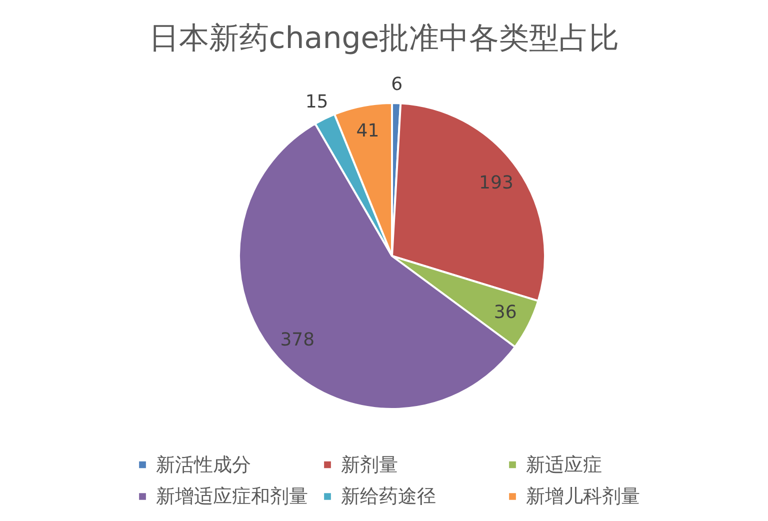  What do you see at coordinates (496, 183) in the screenshot?
I see `data-label: 193` at bounding box center [496, 183].